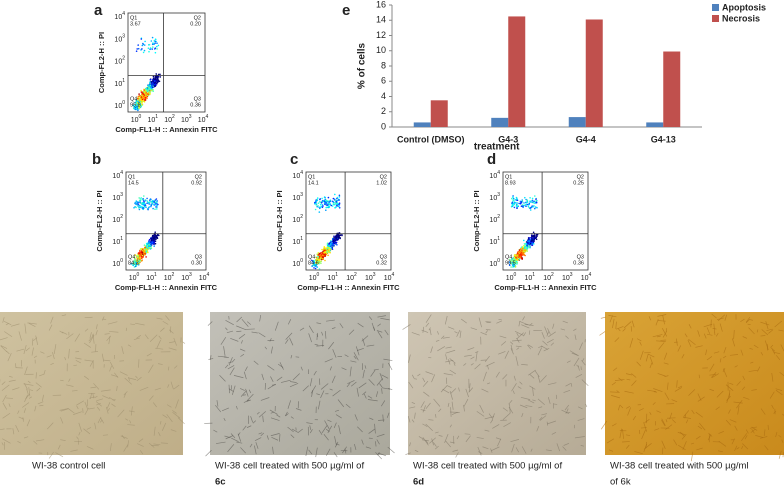 The image size is (784, 500). Describe the element at coordinates (195, 24) in the screenshot. I see `quadrant-value: 0.20` at that location.